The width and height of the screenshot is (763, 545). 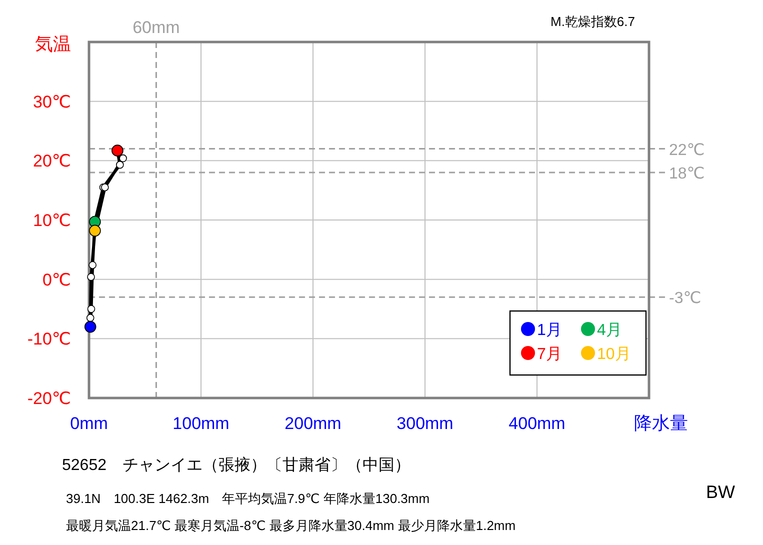 What do you see at coordinates (614, 354) in the screenshot?
I see `legend-label: 10月` at bounding box center [614, 354].